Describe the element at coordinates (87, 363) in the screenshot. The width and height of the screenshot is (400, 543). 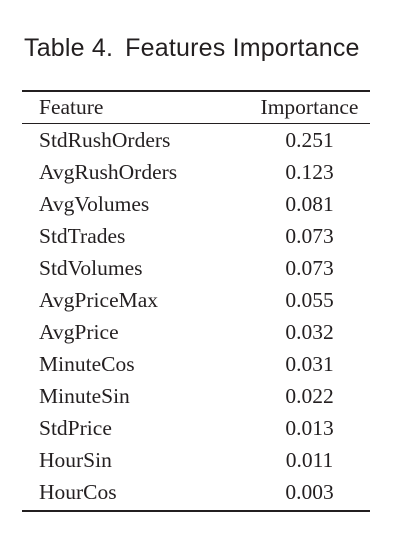
I see `feature-cell: MinuteCos` at that location.